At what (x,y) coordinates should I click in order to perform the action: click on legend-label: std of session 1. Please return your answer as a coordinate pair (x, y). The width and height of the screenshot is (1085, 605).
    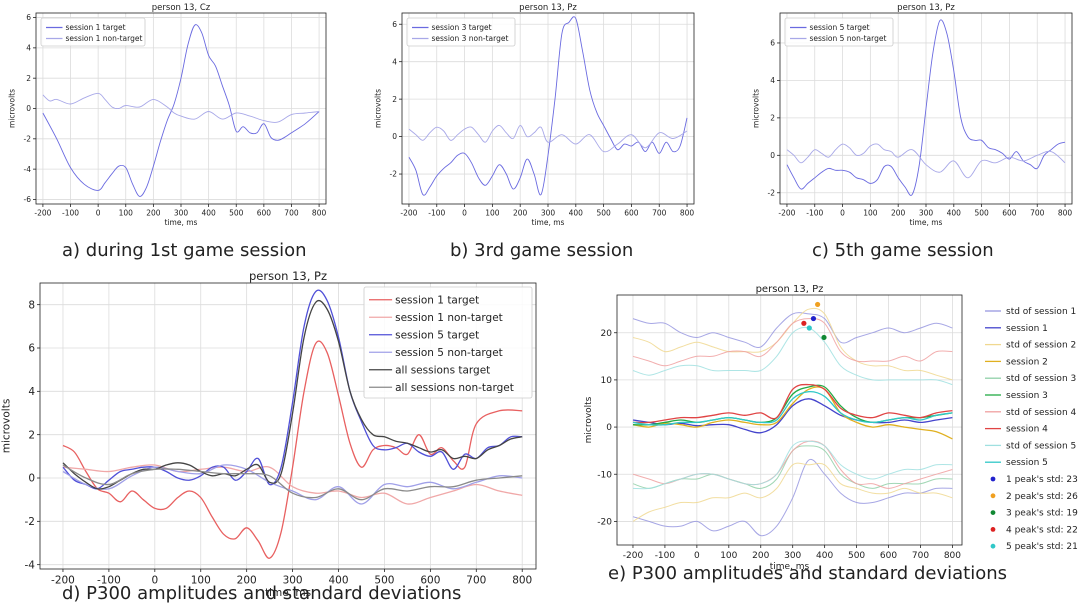
    Looking at the image, I should click on (1041, 312).